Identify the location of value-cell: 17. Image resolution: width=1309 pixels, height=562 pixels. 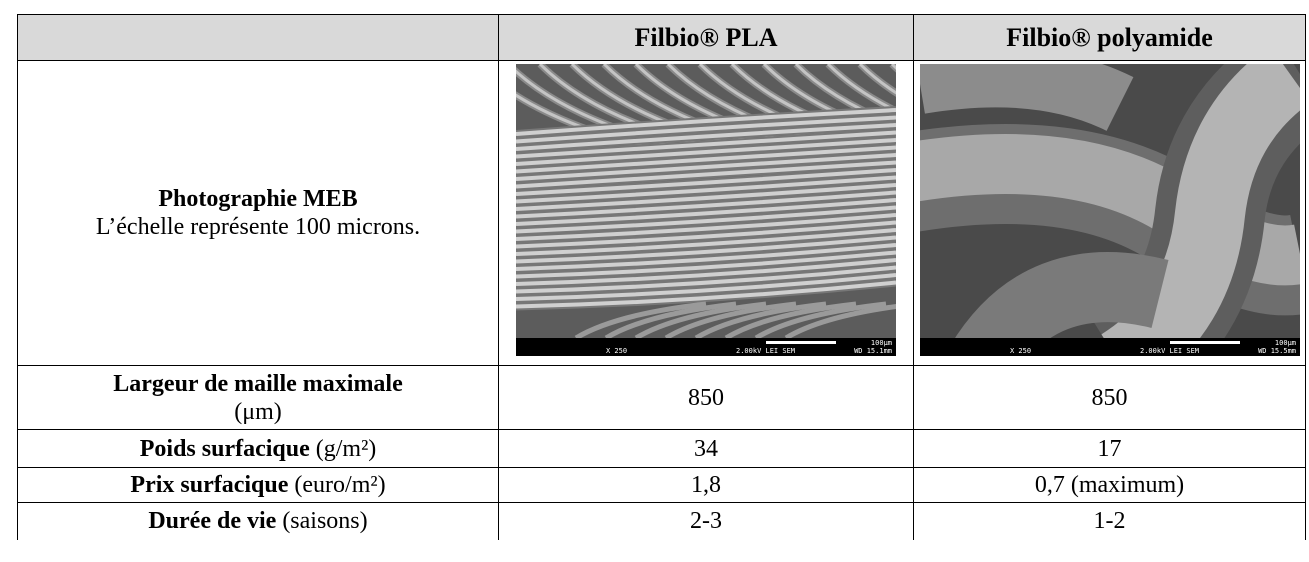
(1109, 448).